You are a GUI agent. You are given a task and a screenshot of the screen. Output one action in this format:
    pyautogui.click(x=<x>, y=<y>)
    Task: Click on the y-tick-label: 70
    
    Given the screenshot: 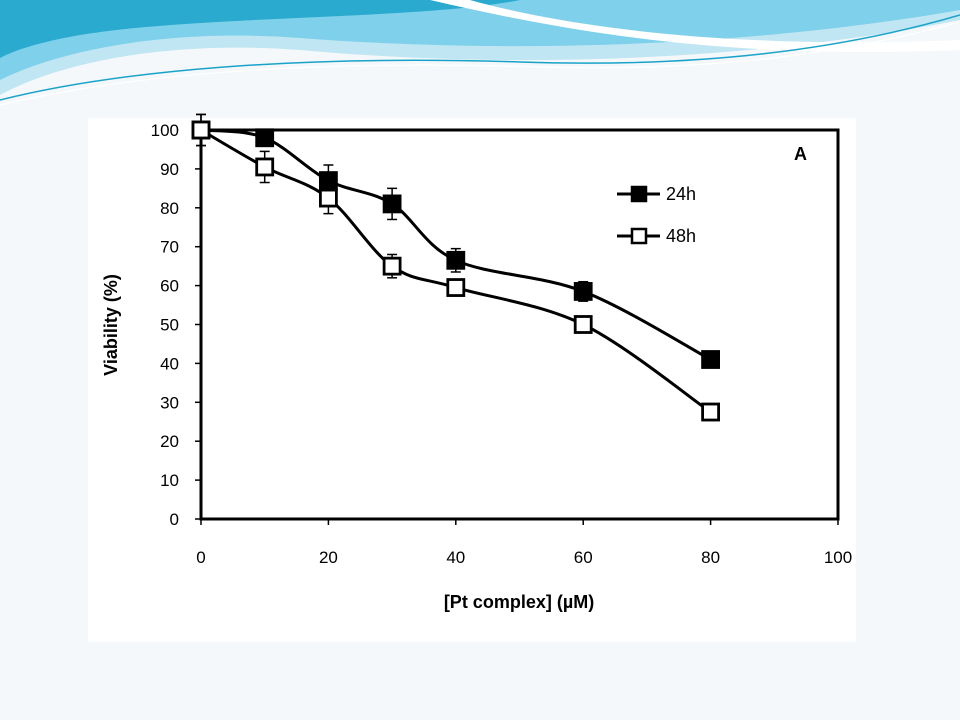 What is the action you would take?
    pyautogui.click(x=169, y=247)
    